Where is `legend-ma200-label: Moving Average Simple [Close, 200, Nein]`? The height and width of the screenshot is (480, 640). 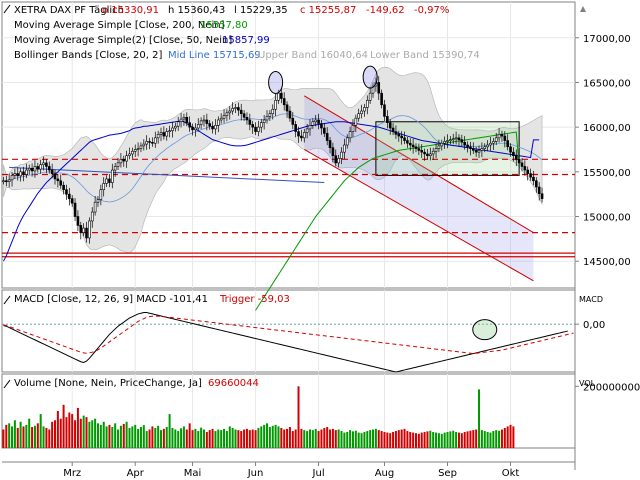 legend-ma200-label: Moving Average Simple [Close, 200, Nein] is located at coordinates (119, 25).